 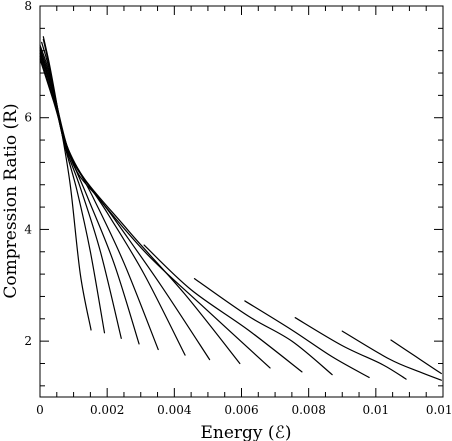 I want to click on y-tick-label: 6, so click(x=28, y=118).